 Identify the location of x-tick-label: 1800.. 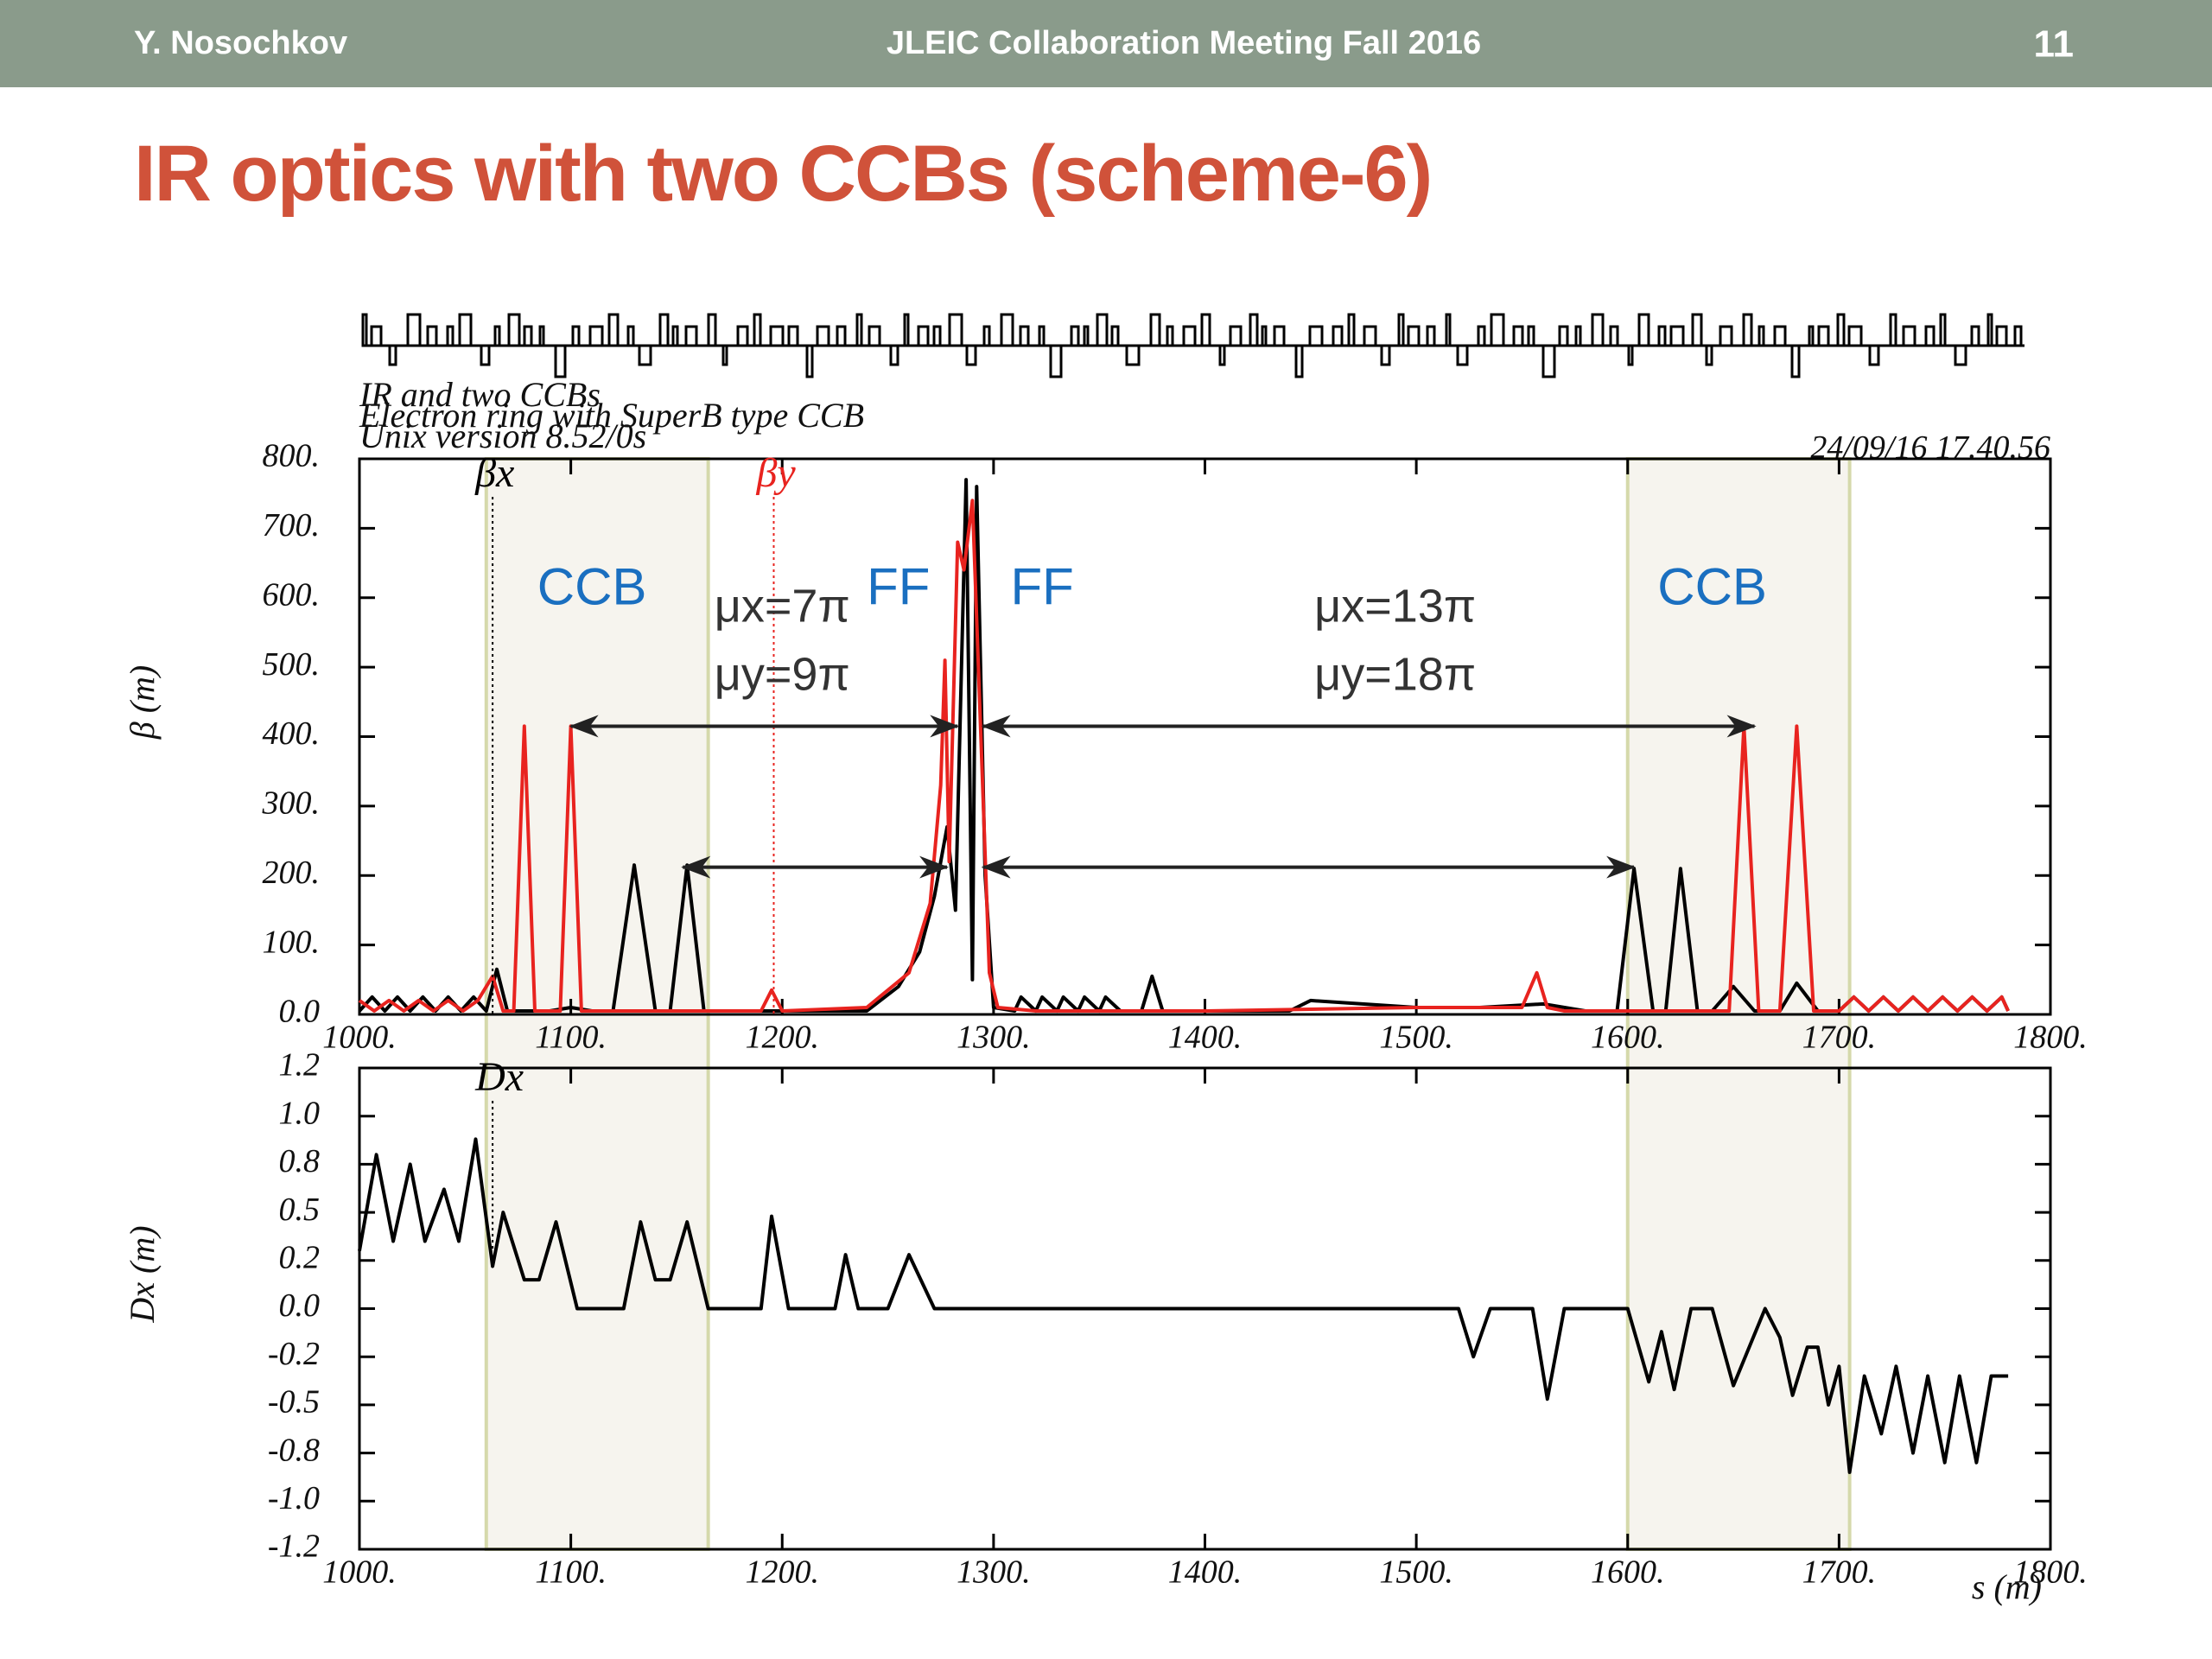
(2050, 1038).